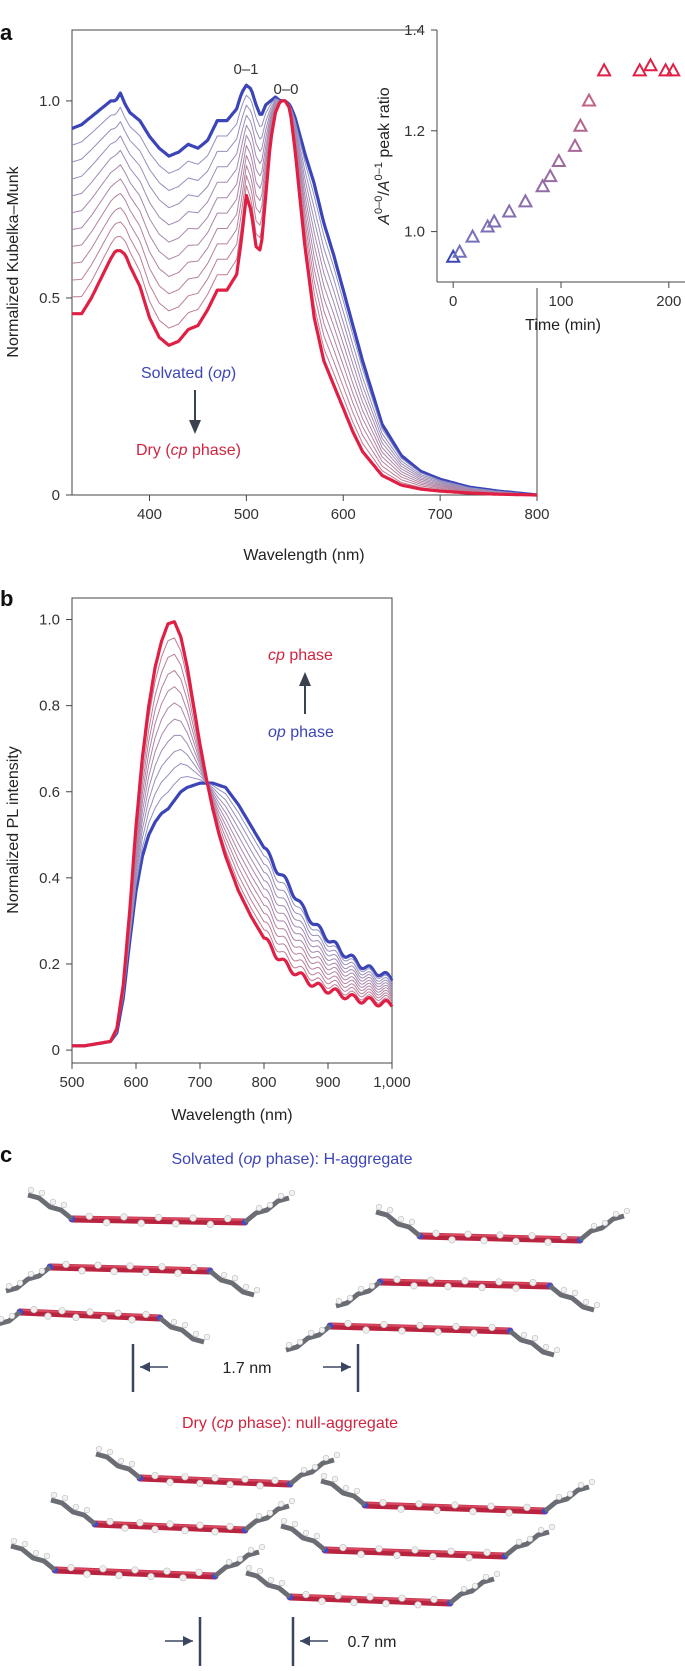 The height and width of the screenshot is (1671, 685). I want to click on y-tick-label: 0.8, so click(49, 706).